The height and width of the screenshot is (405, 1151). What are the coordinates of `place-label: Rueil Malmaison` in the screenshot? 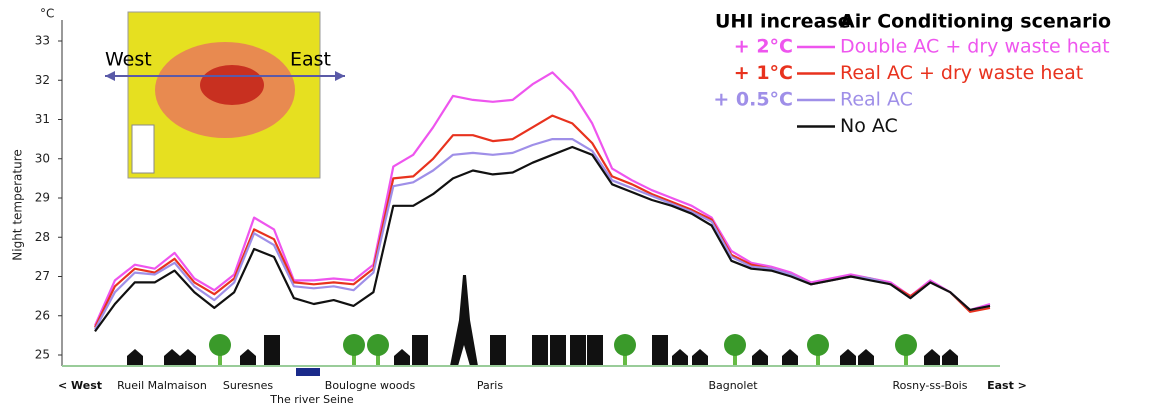 It's located at (162, 385).